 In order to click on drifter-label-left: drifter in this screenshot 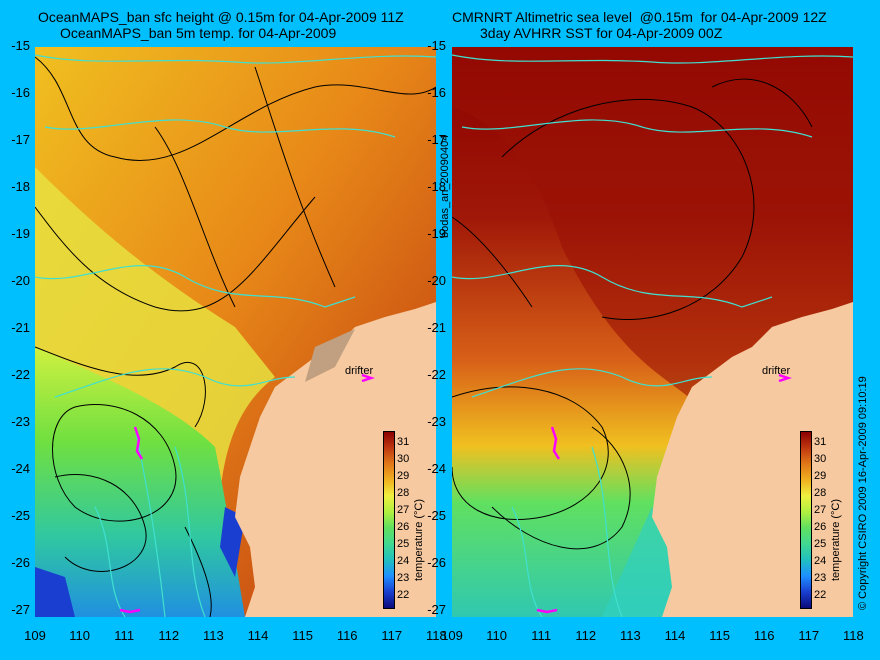, I will do `click(359, 371)`.